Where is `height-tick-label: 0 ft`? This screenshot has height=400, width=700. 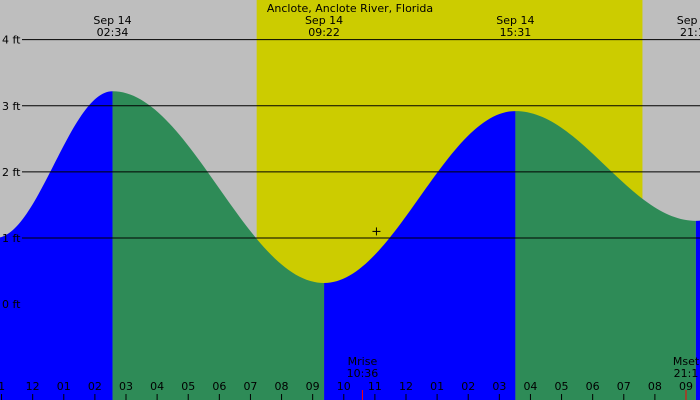 height-tick-label: 0 ft is located at coordinates (11, 304).